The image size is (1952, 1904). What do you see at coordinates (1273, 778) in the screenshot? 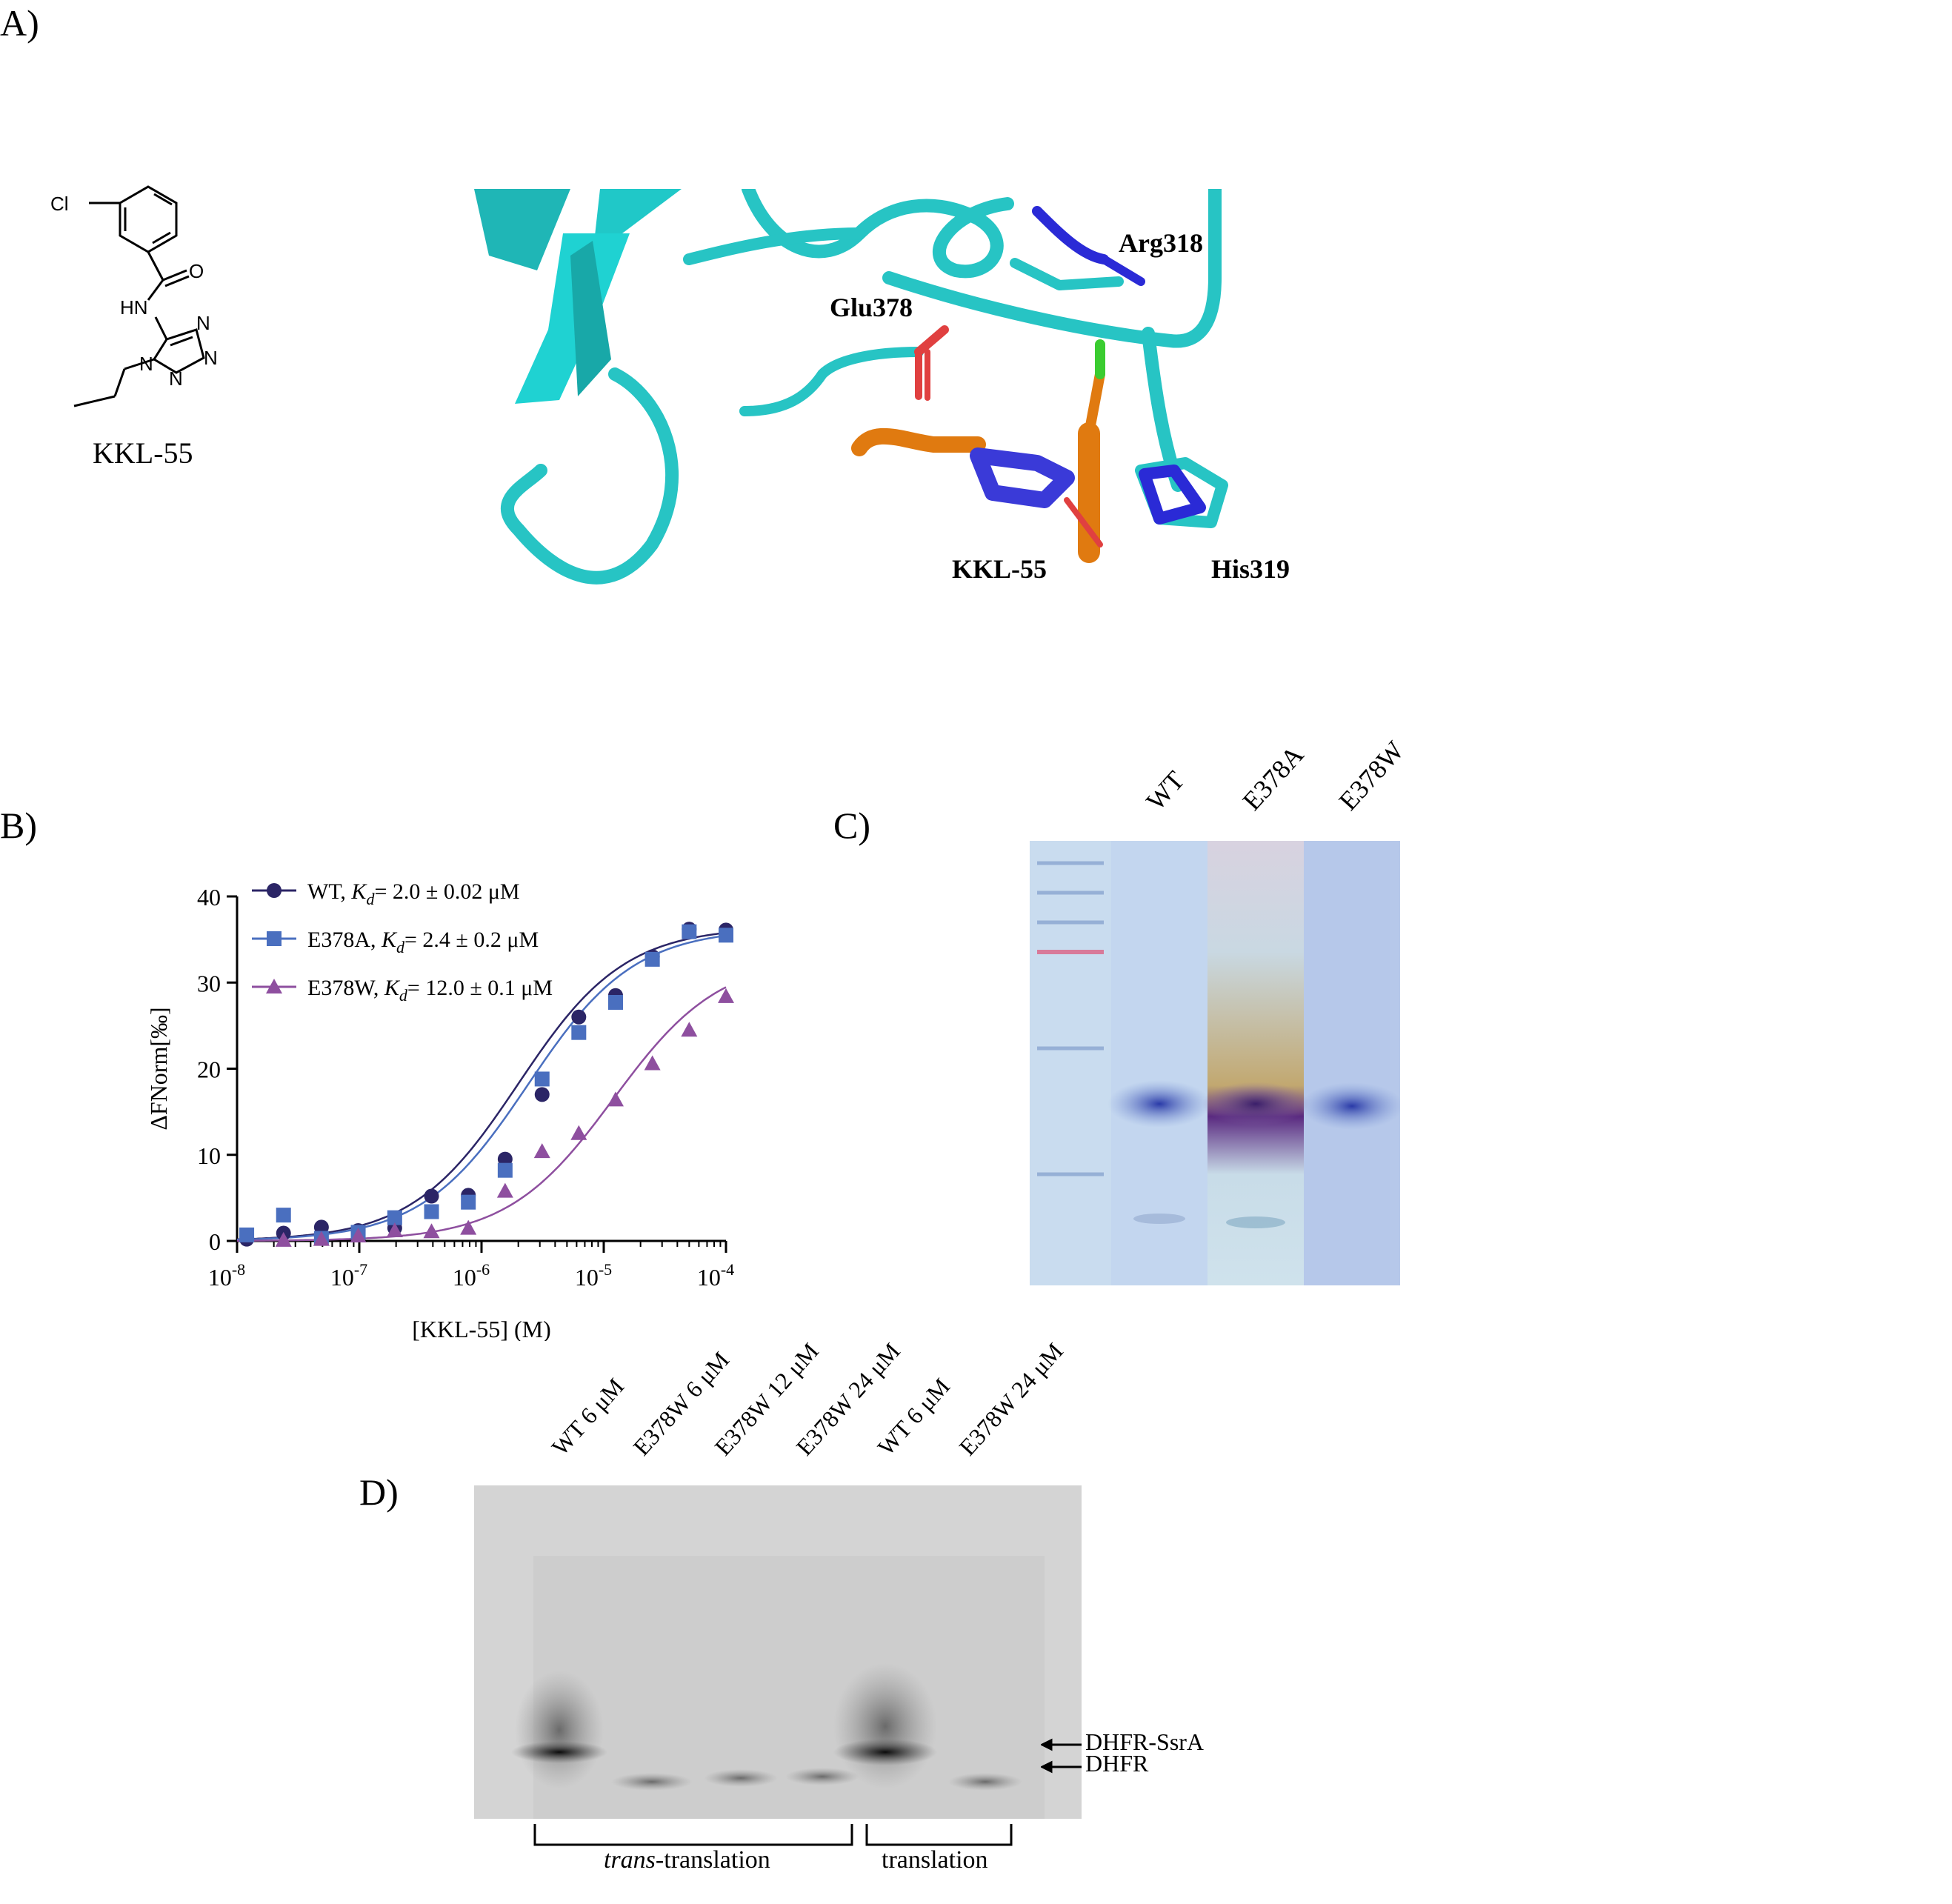
I see `gel-c-lane-label: E378A` at bounding box center [1273, 778].